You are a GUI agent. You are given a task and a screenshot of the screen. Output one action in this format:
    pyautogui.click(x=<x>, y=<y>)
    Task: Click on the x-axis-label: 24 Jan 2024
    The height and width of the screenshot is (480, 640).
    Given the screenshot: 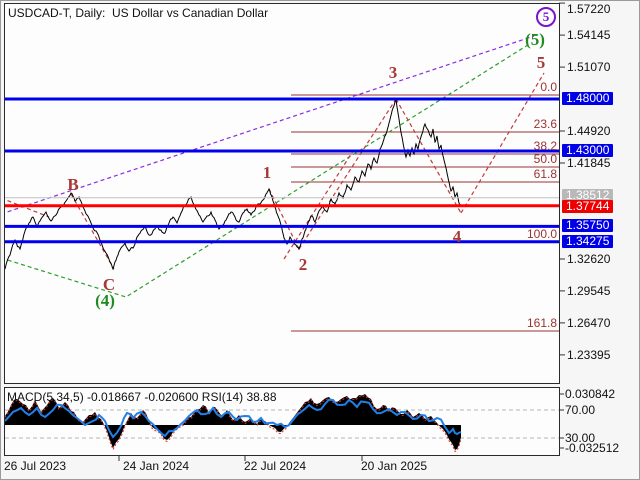 What is the action you would take?
    pyautogui.click(x=156, y=466)
    